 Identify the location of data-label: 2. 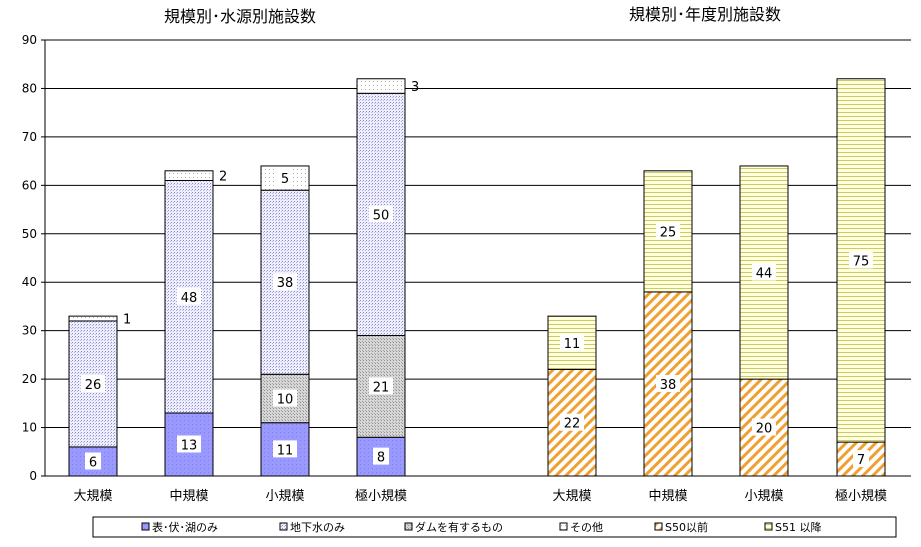
(223, 177).